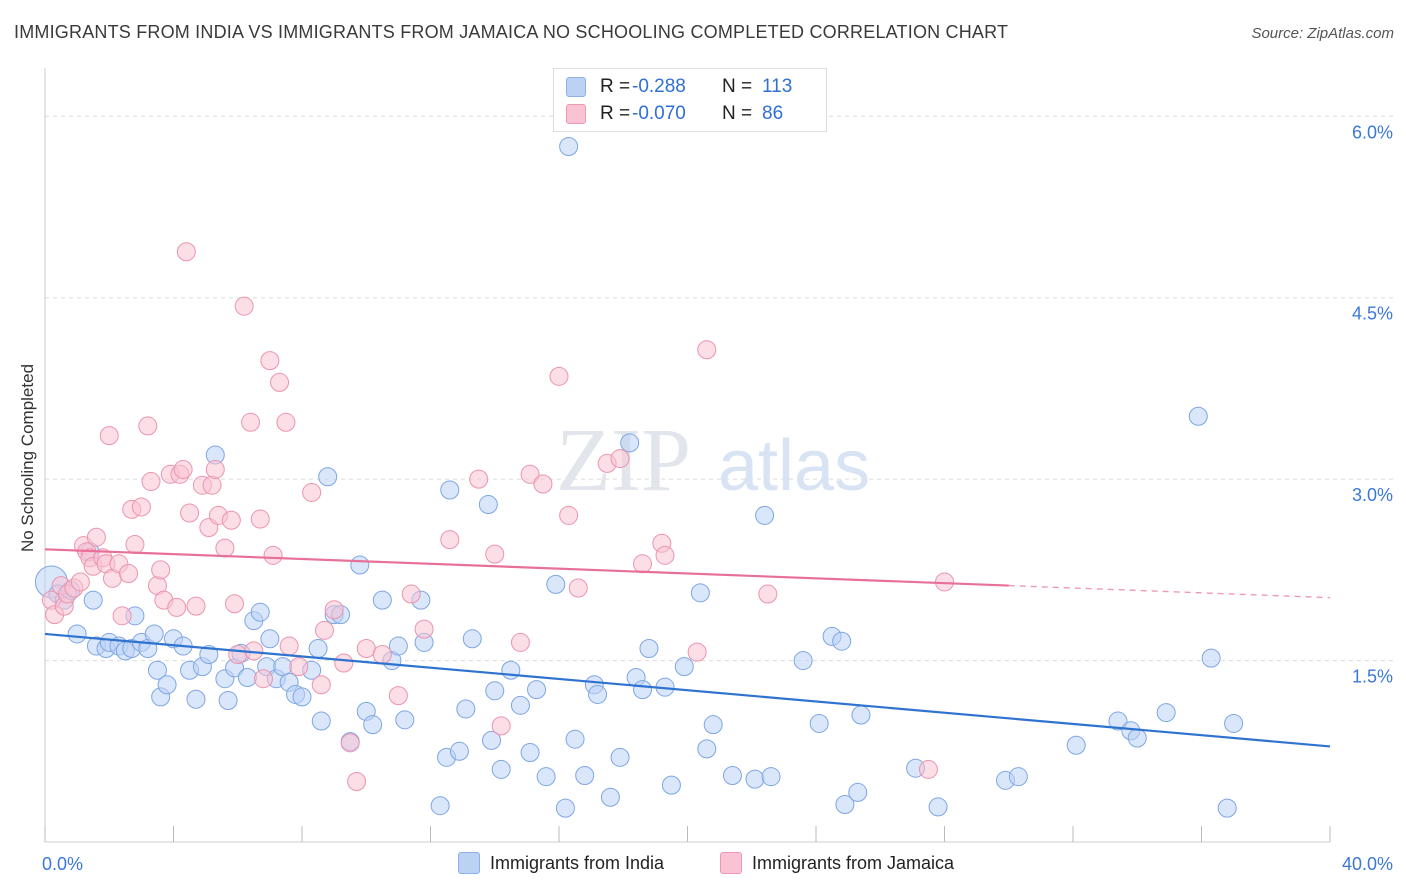 The height and width of the screenshot is (892, 1406). Describe the element at coordinates (659, 86) in the screenshot. I see `india-r-value: -0.288` at that location.